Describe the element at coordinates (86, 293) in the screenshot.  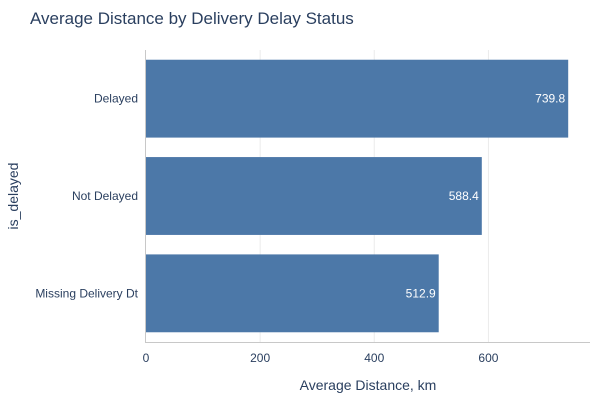
I see `y-tick-label: Missing Delivery Dt` at that location.